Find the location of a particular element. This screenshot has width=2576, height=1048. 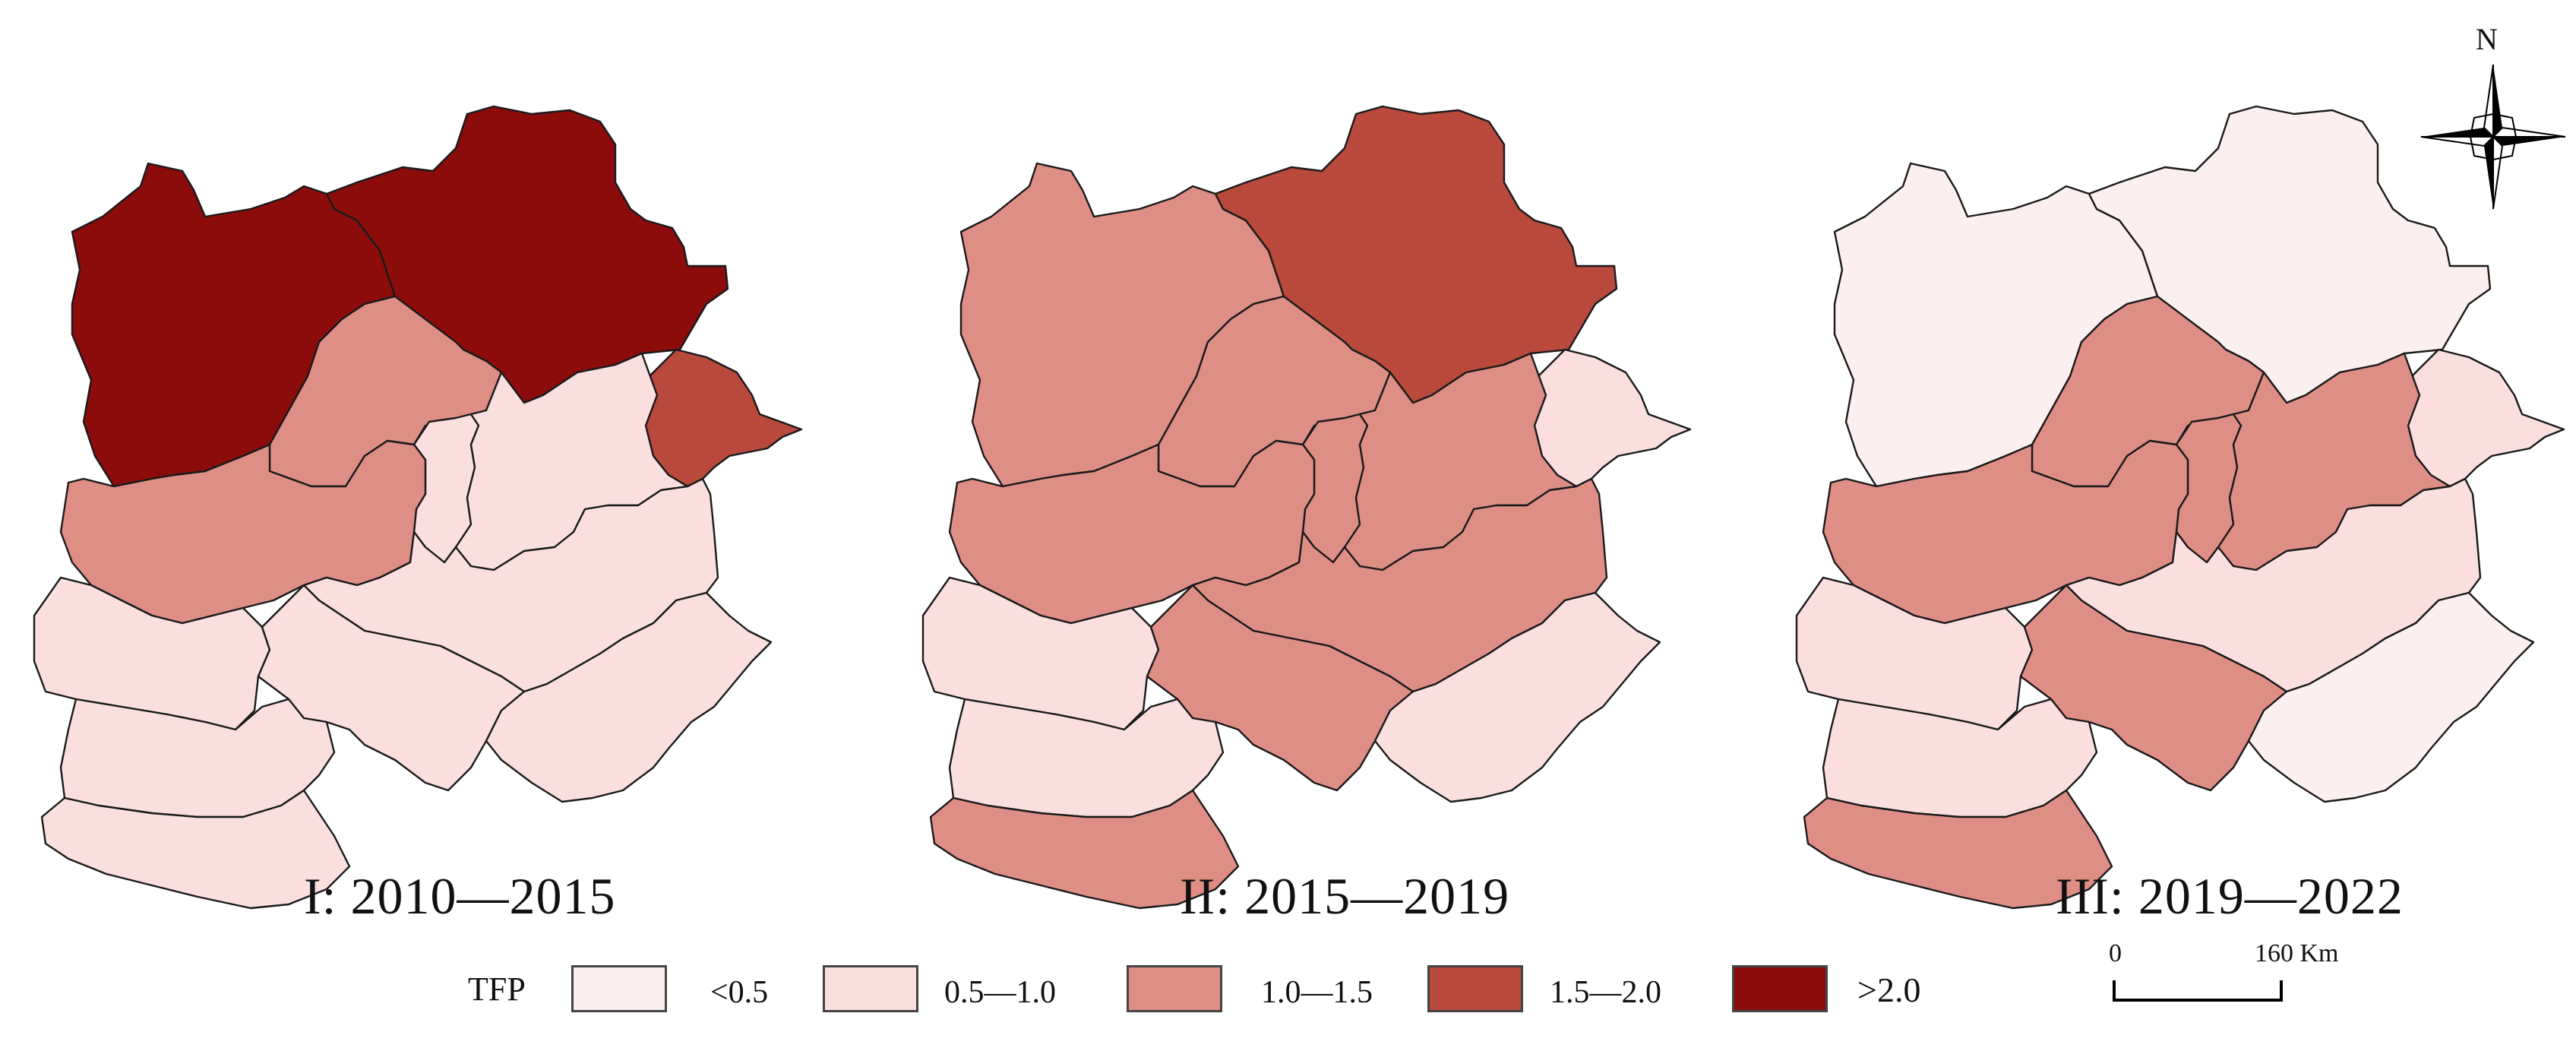

scale-bar-end-label: 160 Km is located at coordinates (2297, 953).